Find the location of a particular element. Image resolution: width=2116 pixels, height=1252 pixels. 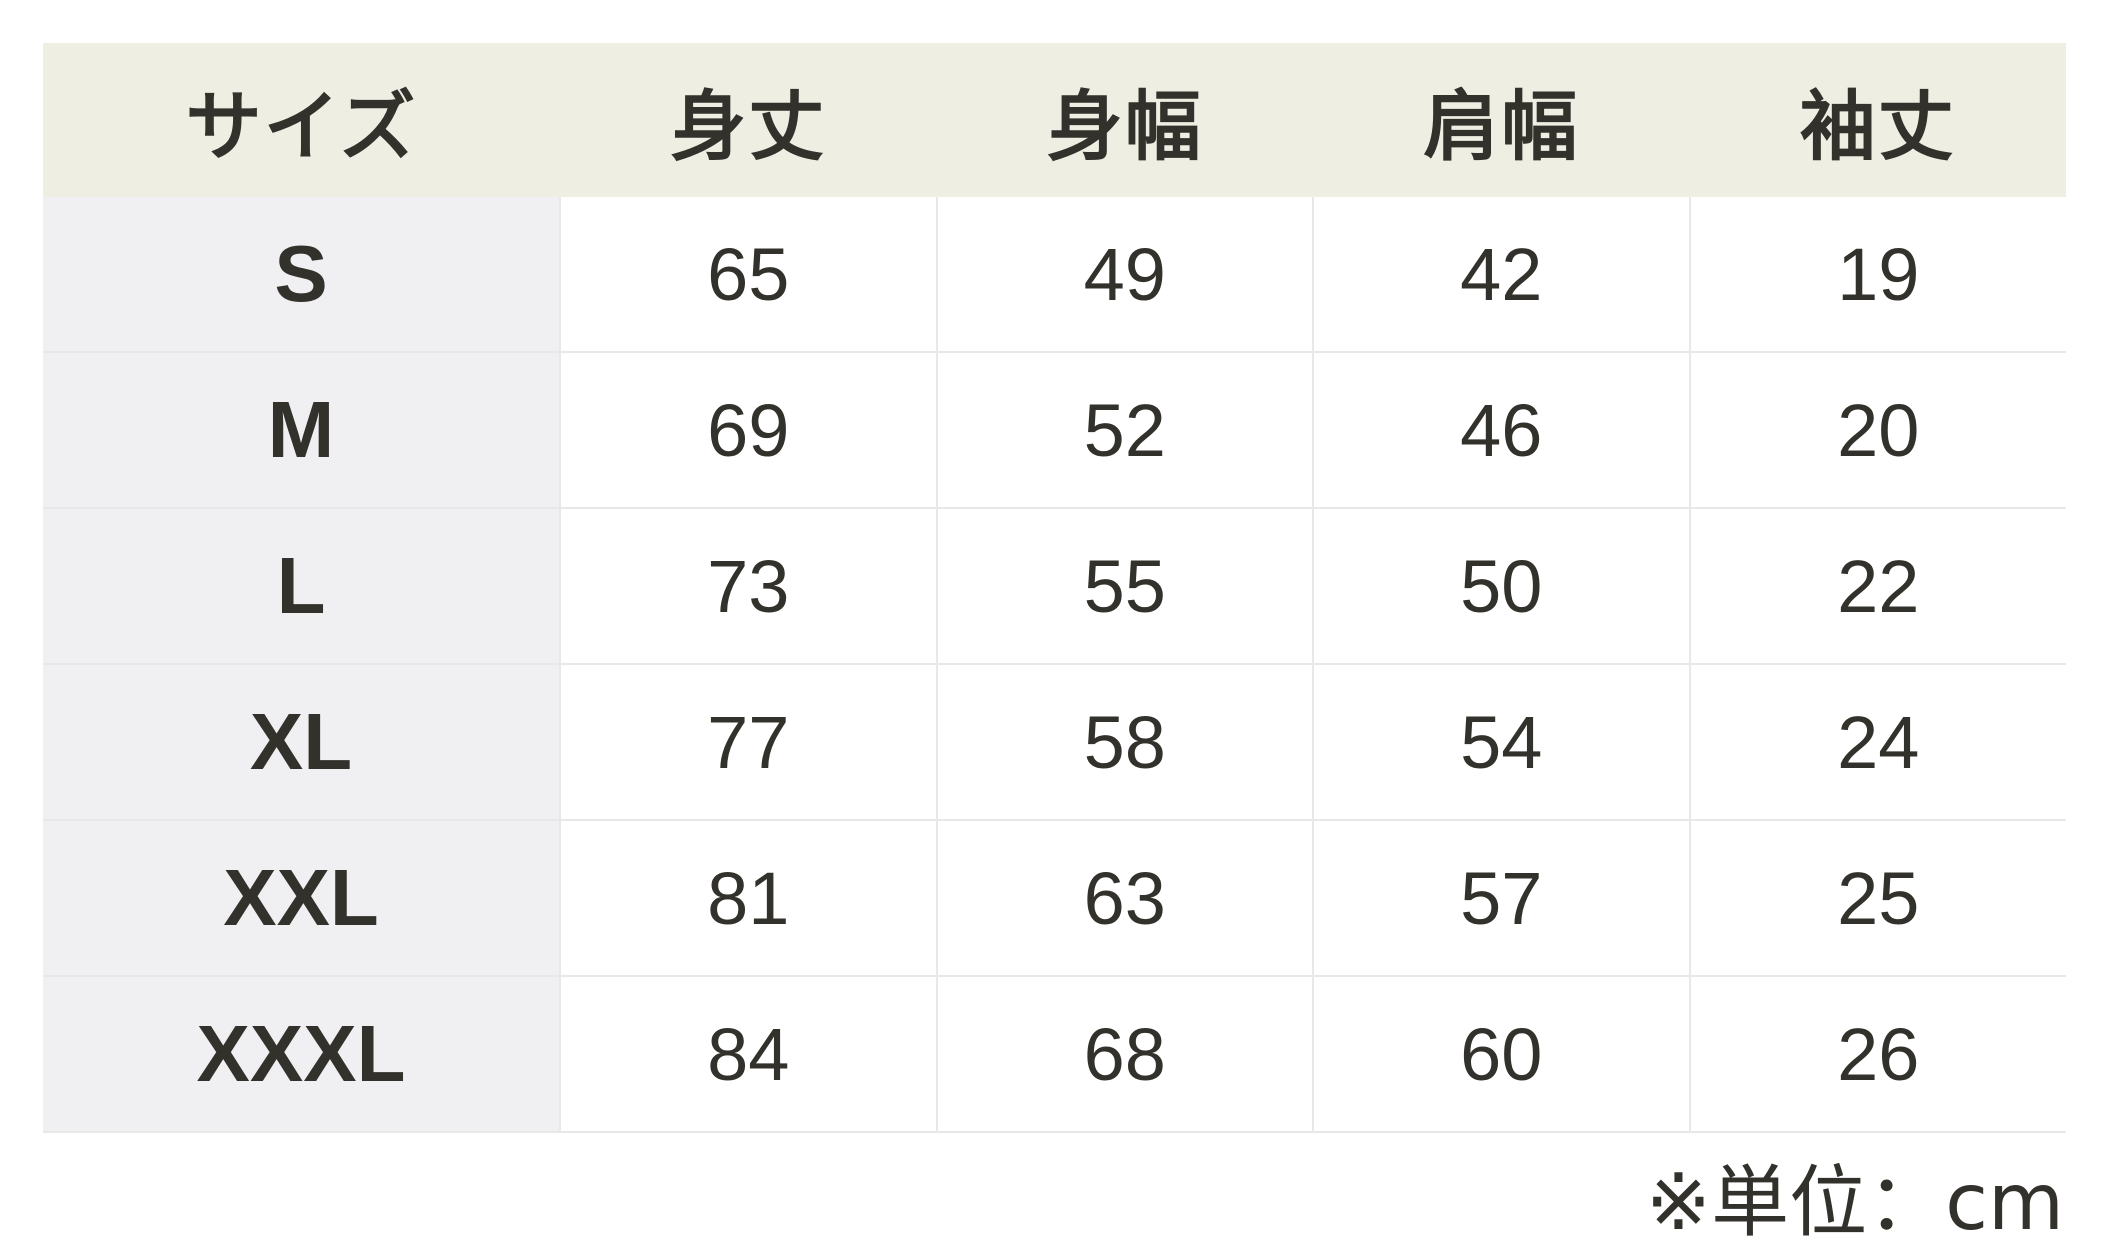

measurement-cell: 69 is located at coordinates (748, 430).